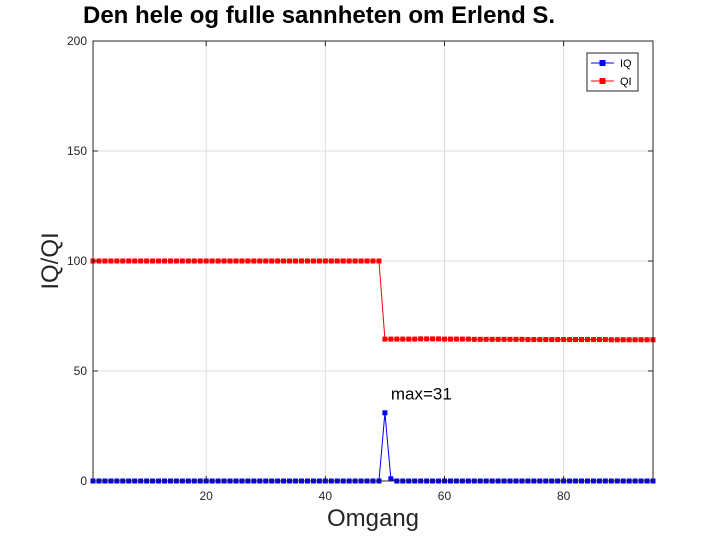 The height and width of the screenshot is (540, 720). I want to click on y-tick-label: 150, so click(77, 151).